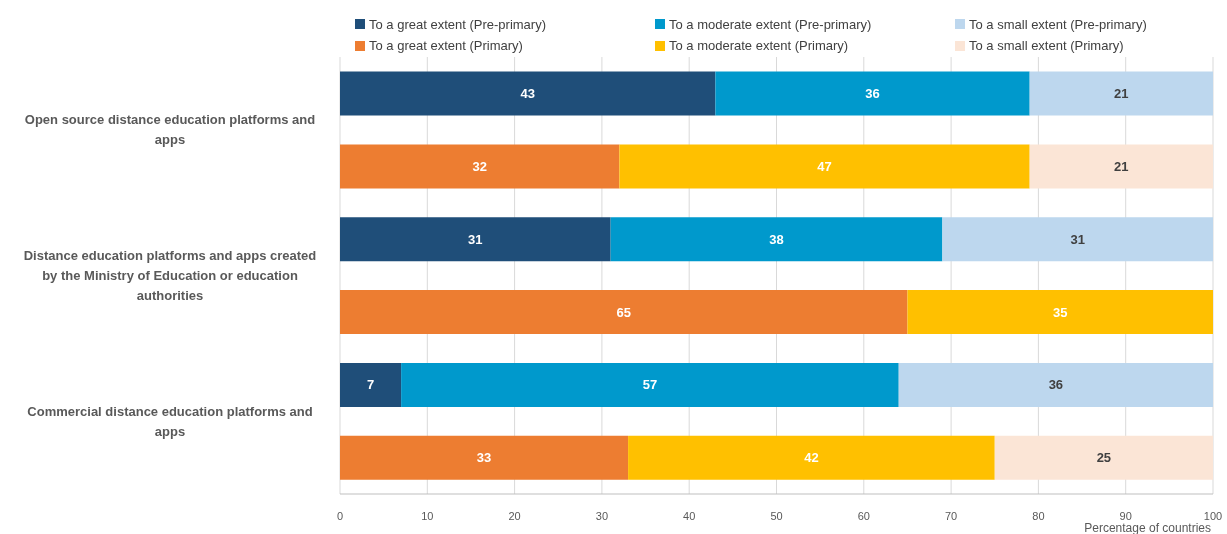  What do you see at coordinates (770, 24) in the screenshot?
I see `legend-label: To a moderate extent (Pre-primary)` at bounding box center [770, 24].